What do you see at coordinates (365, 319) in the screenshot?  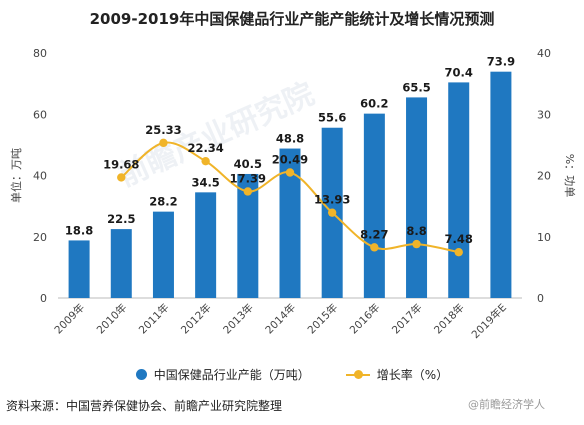 I see `x-tick-label: 2016年` at bounding box center [365, 319].